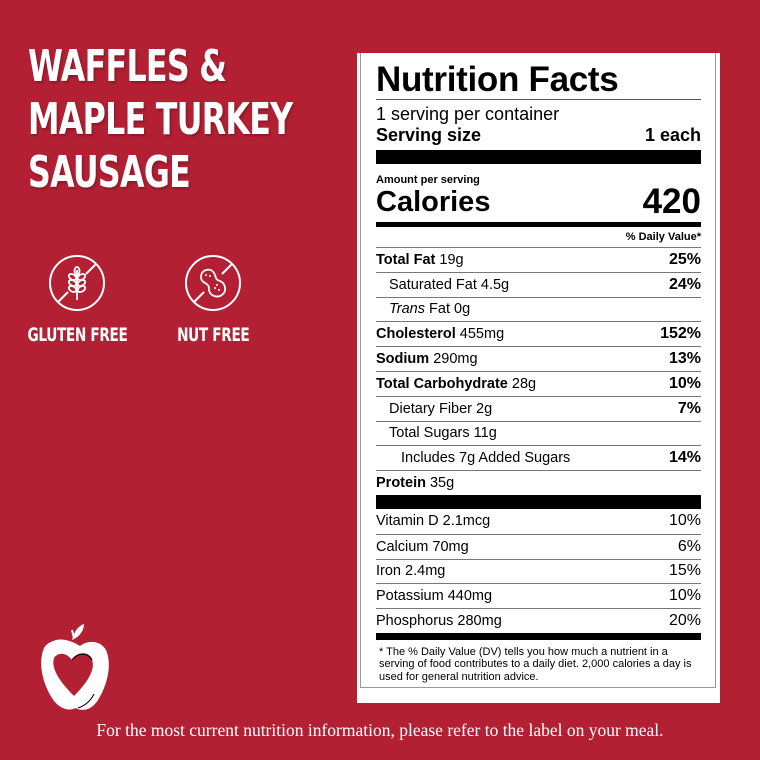 The image size is (760, 760). Describe the element at coordinates (429, 433) in the screenshot. I see `nutrient-name: Total Sugars` at that location.